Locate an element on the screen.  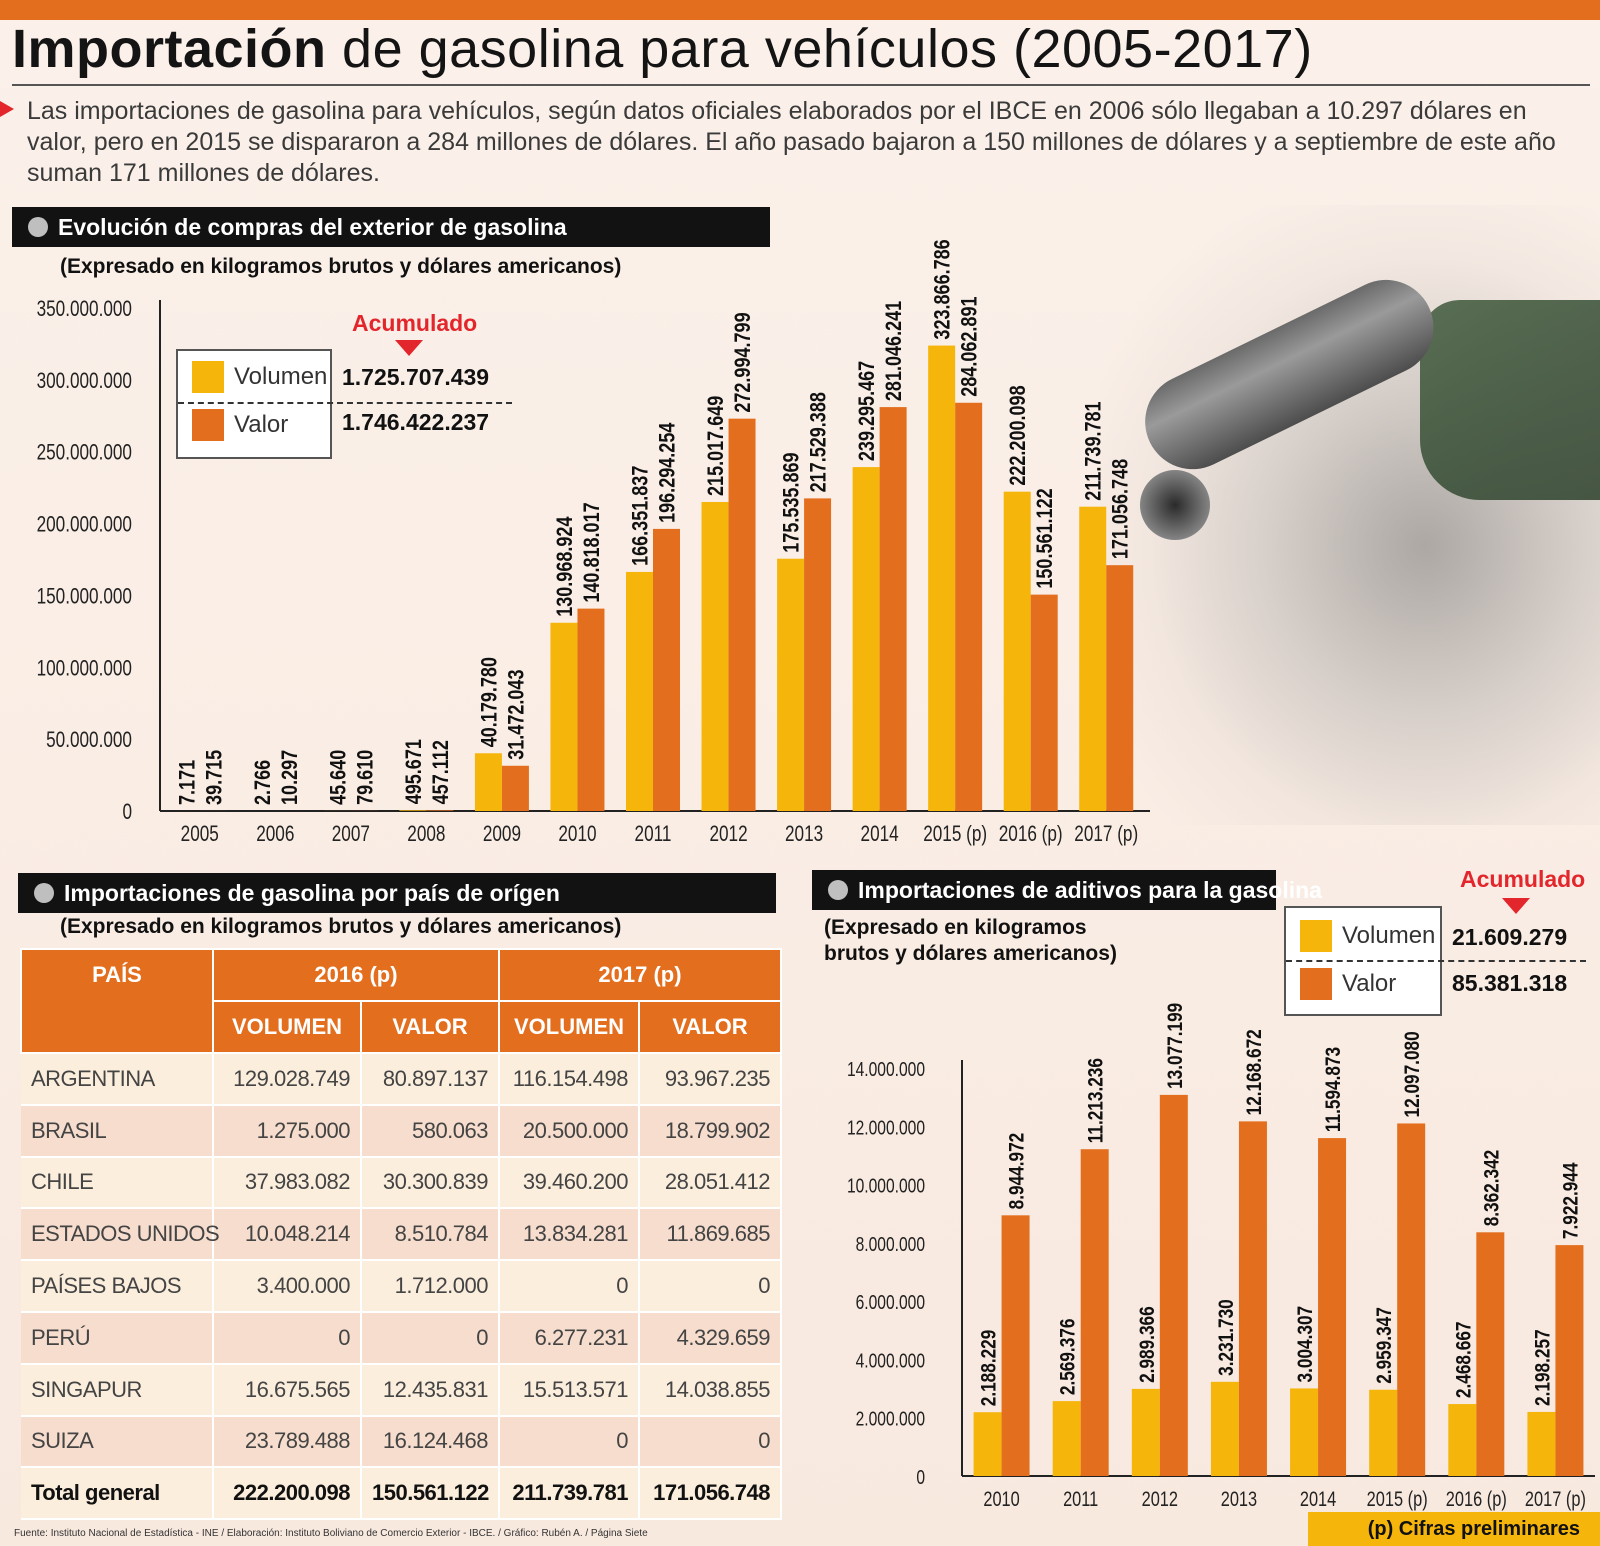
header-pais: PAÍS is located at coordinates (117, 1001).